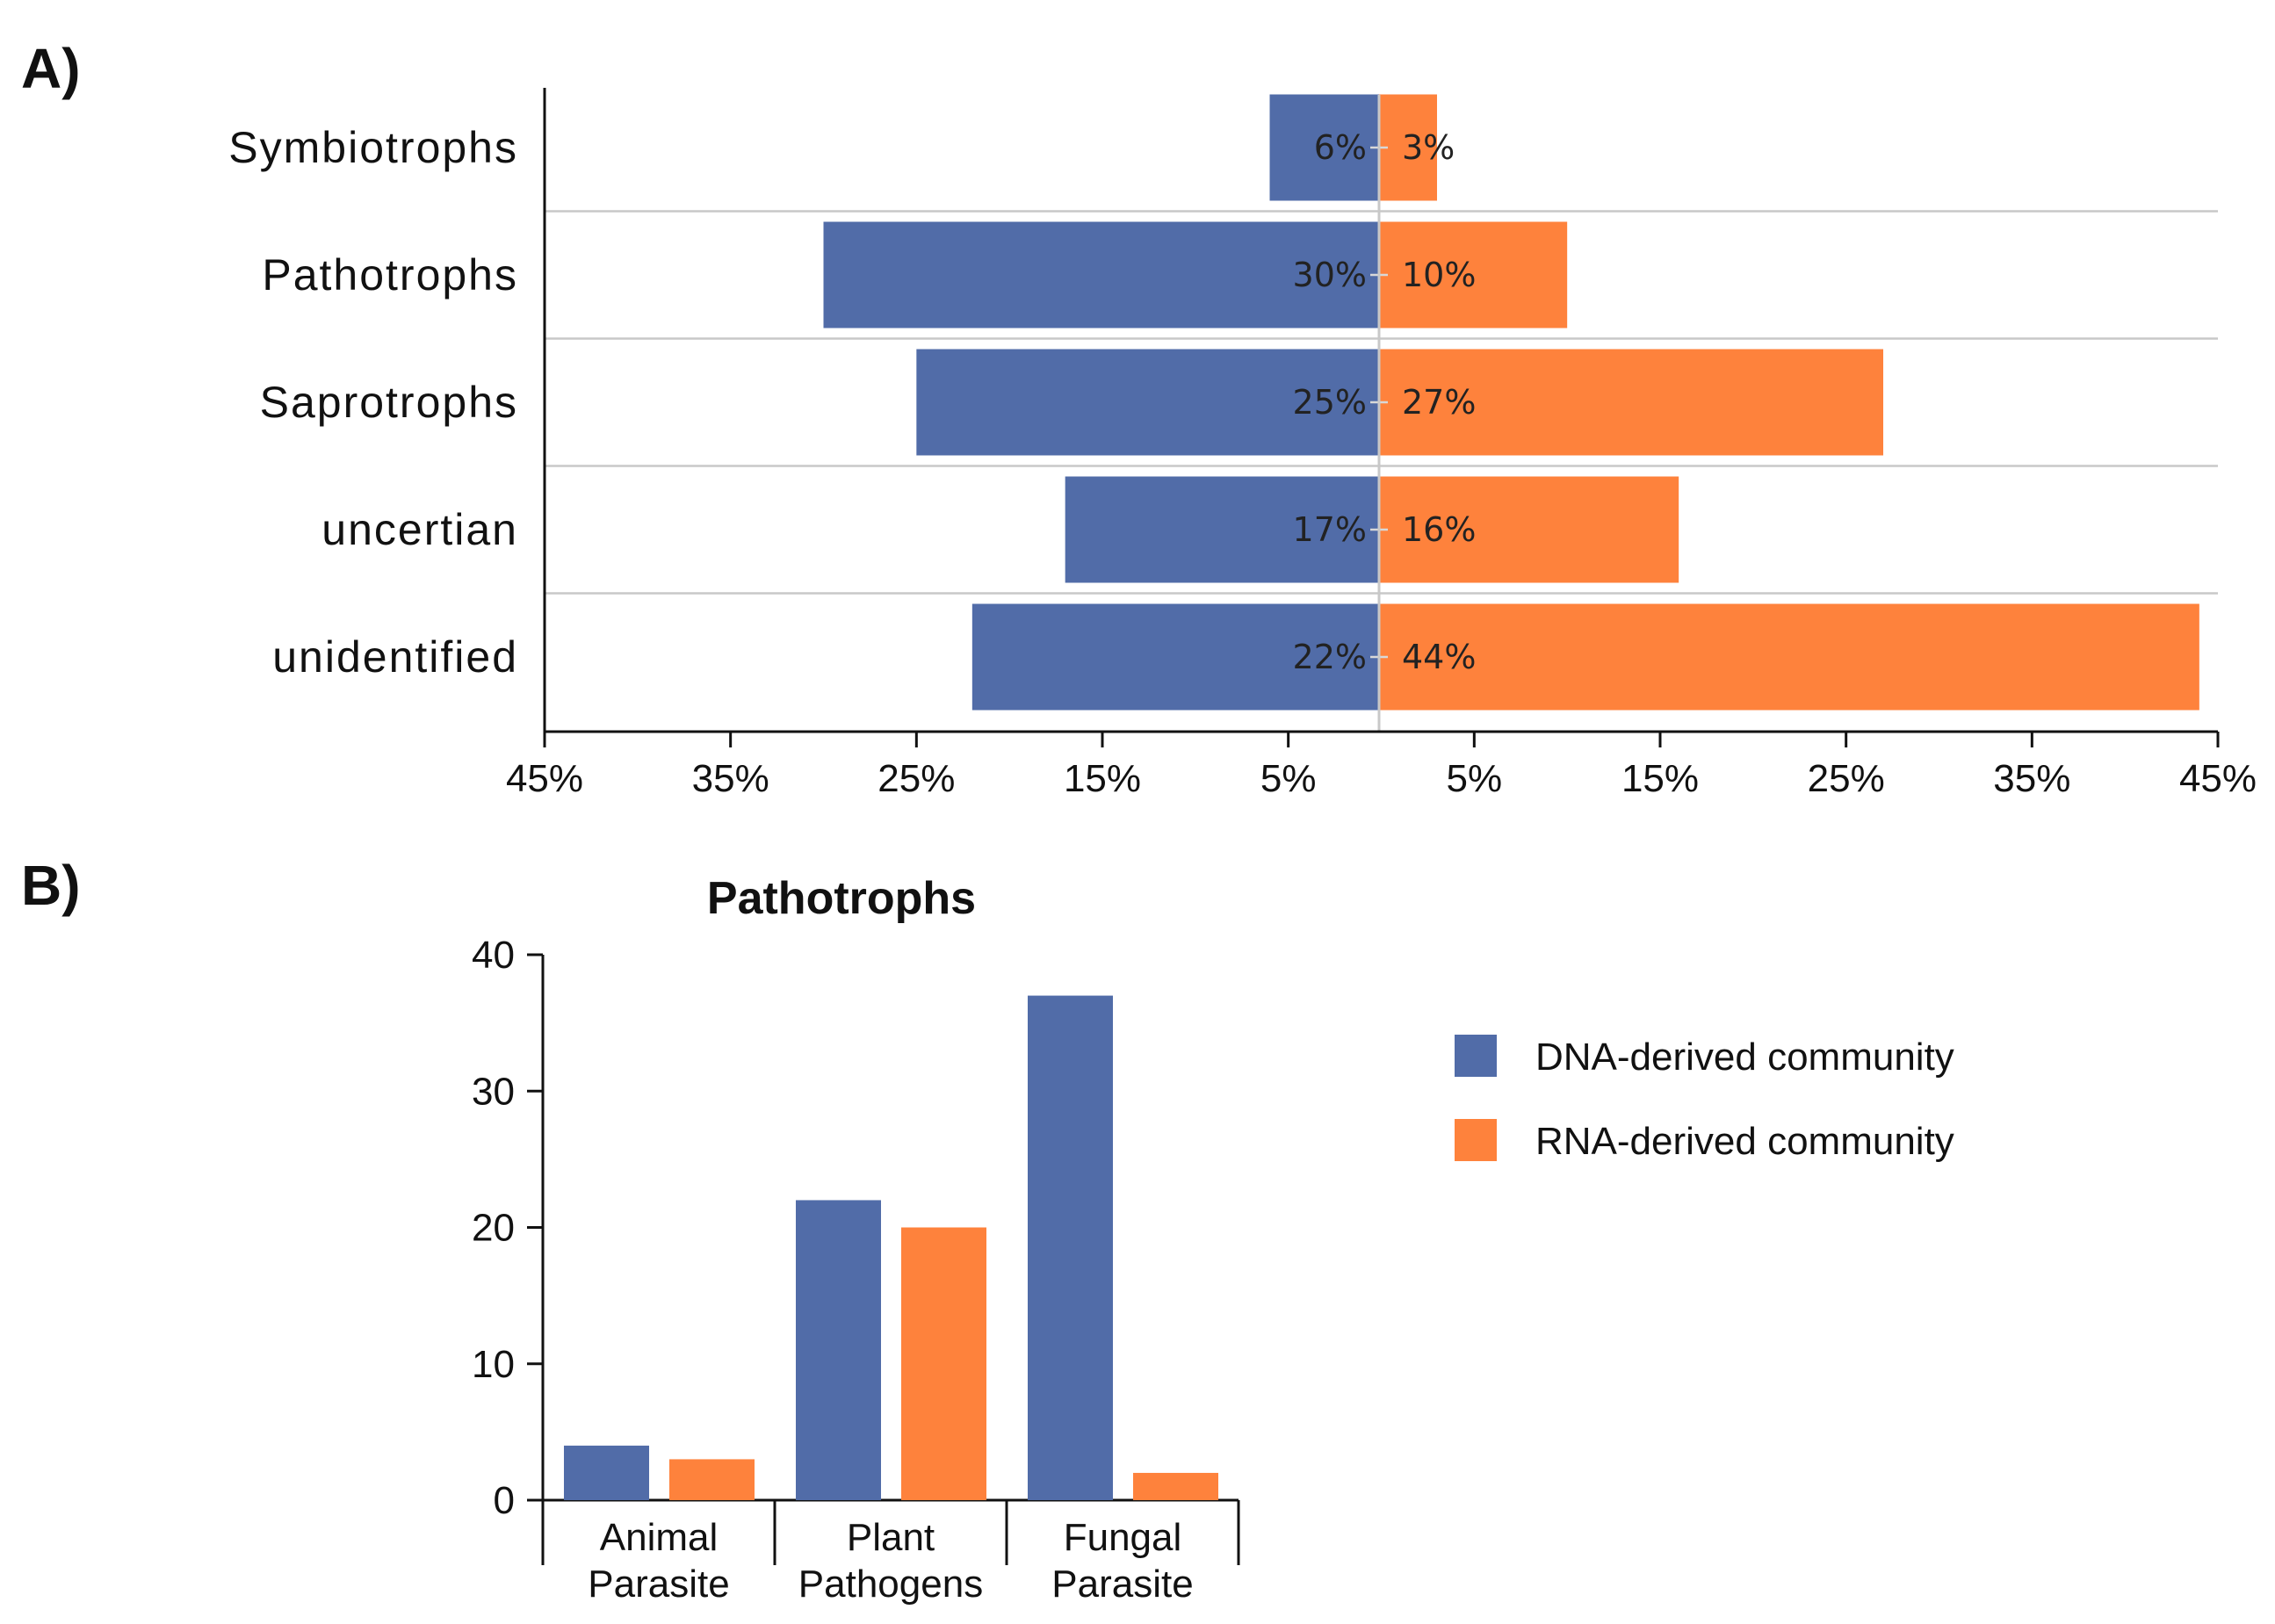 This screenshot has height=1624, width=2275. Describe the element at coordinates (1330, 275) in the screenshot. I see `dna-data-label: 30%` at that location.